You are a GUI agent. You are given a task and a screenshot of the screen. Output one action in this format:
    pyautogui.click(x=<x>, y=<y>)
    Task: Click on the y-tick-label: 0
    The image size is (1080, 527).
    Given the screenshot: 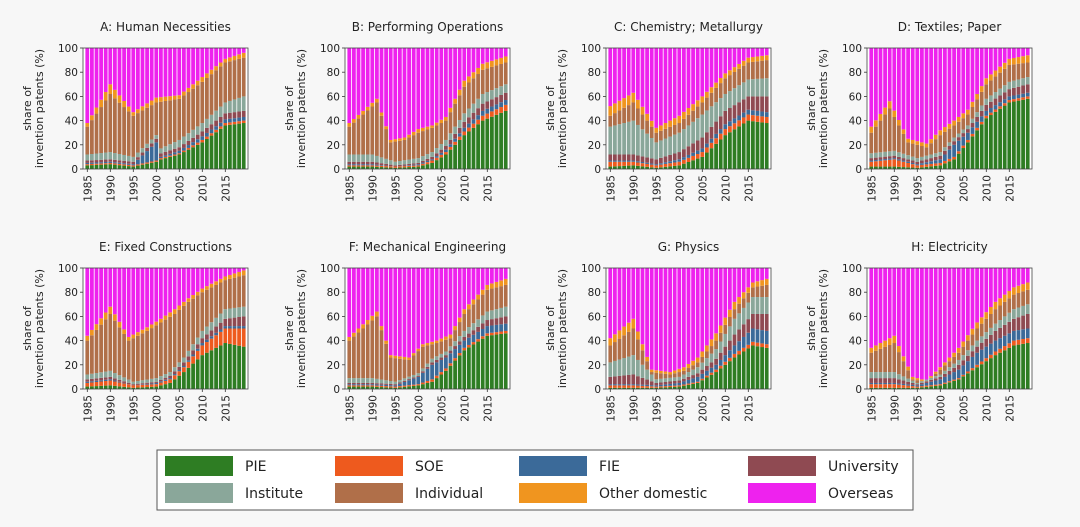 What is the action you would take?
    pyautogui.click(x=336, y=390)
    